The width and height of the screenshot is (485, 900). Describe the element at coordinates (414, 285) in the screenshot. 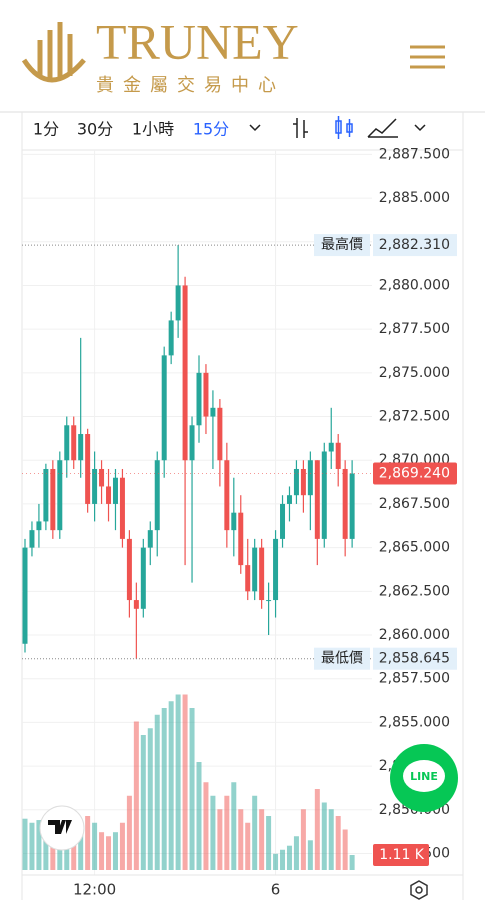

I see `y-tick-label: 2,880.000` at that location.